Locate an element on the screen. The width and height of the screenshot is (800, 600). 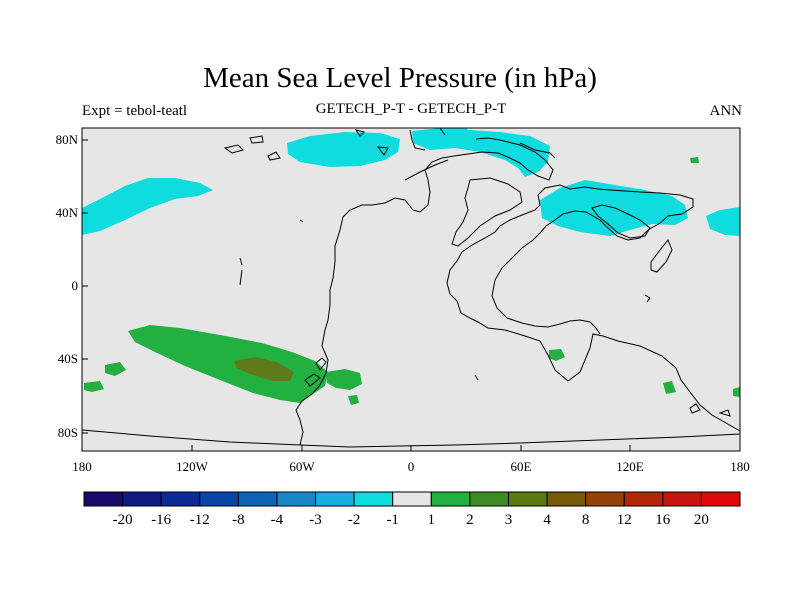
anomaly-arctic-small is located at coordinates (694, 160).